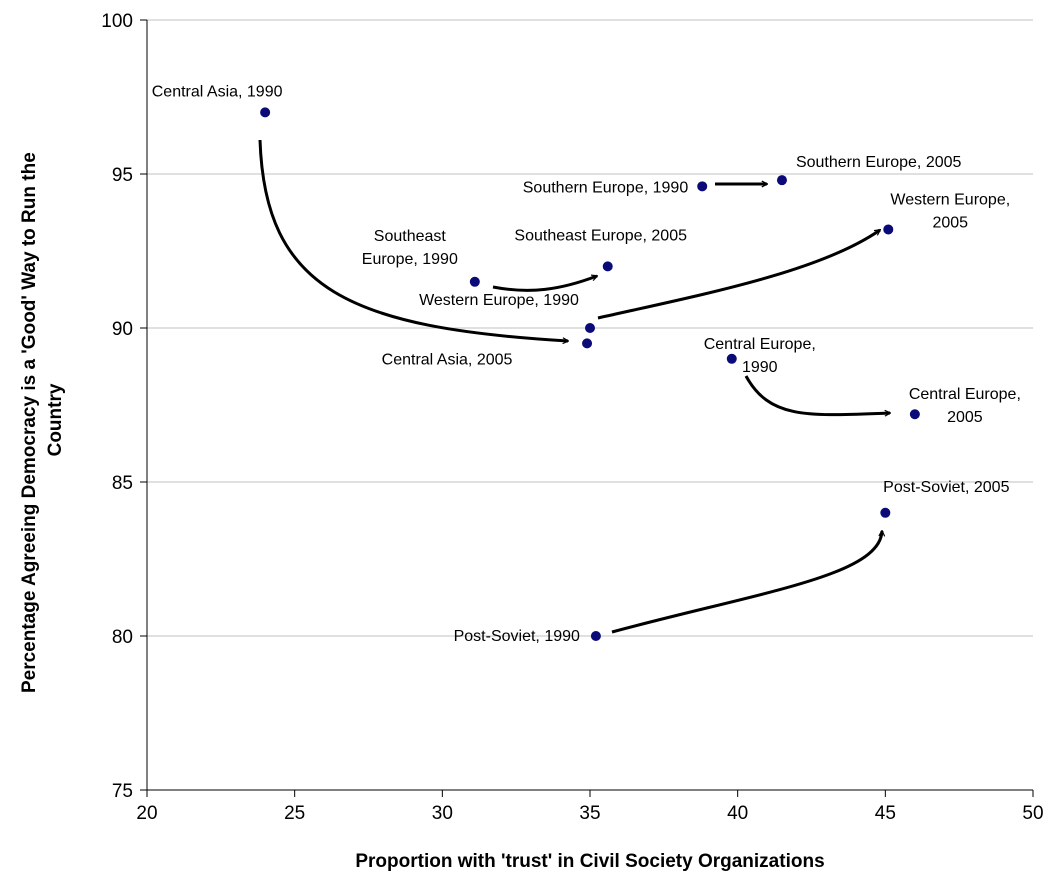  What do you see at coordinates (950, 199) in the screenshot?
I see `point-label-line: Western Europe,` at bounding box center [950, 199].